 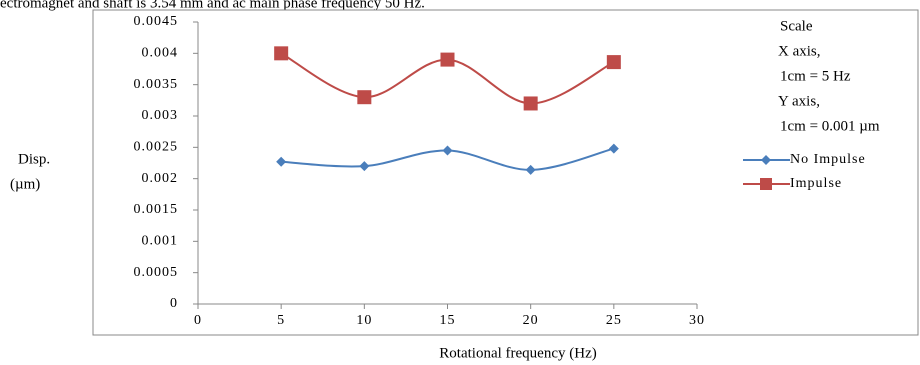 What do you see at coordinates (174, 303) in the screenshot?
I see `y-tick-label: 0` at bounding box center [174, 303].